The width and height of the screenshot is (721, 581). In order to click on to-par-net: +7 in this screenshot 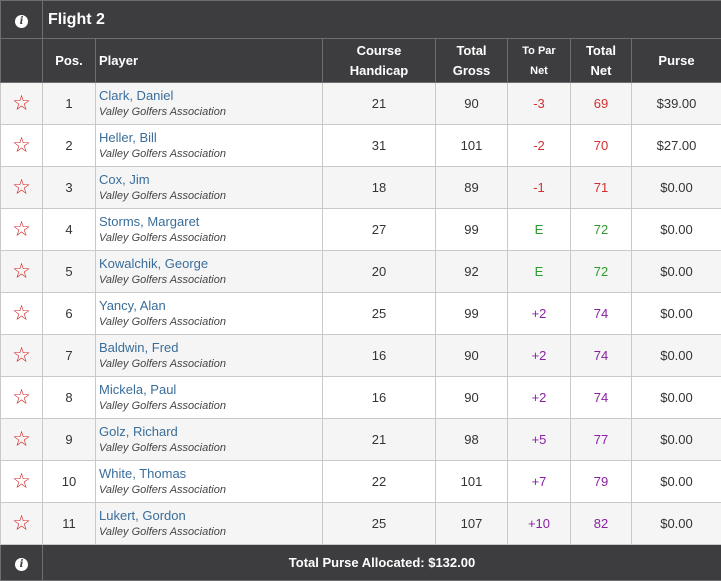, I will do `click(539, 482)`.